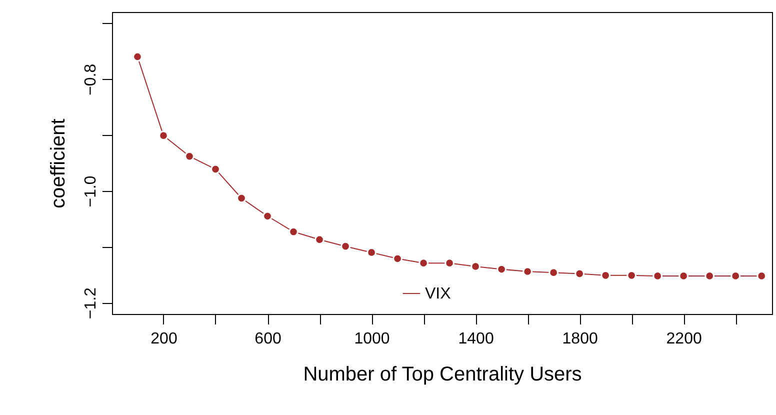 This screenshot has width=776, height=415. What do you see at coordinates (164, 339) in the screenshot?
I see `x-tick-label: 200` at bounding box center [164, 339].